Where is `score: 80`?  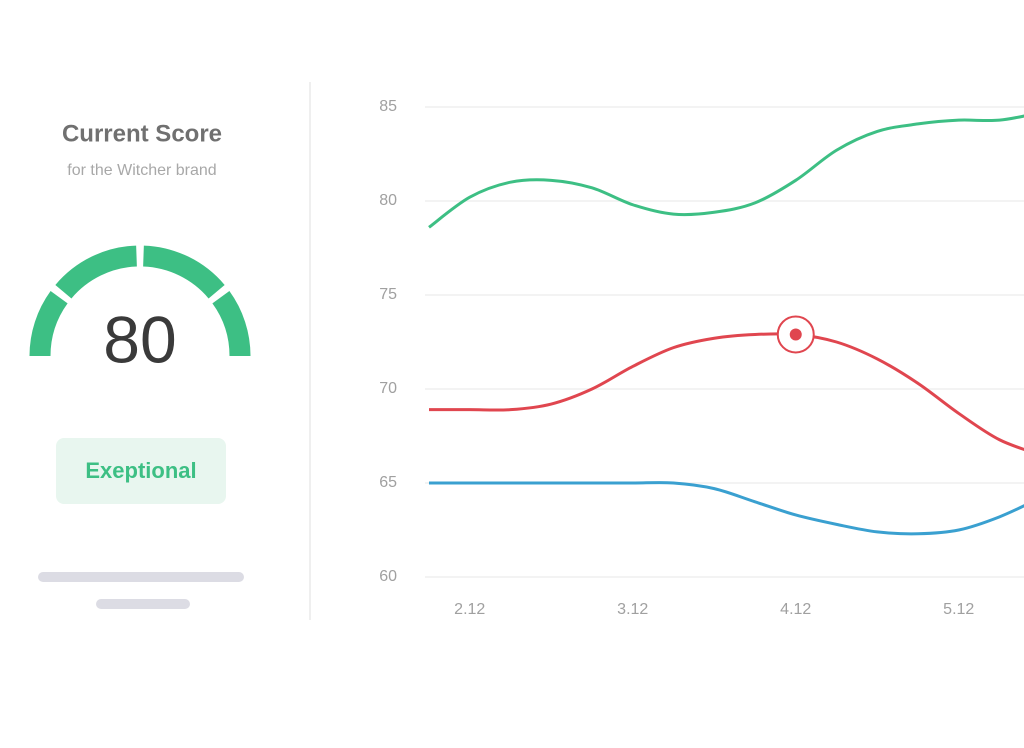 score: 80 is located at coordinates (139, 339).